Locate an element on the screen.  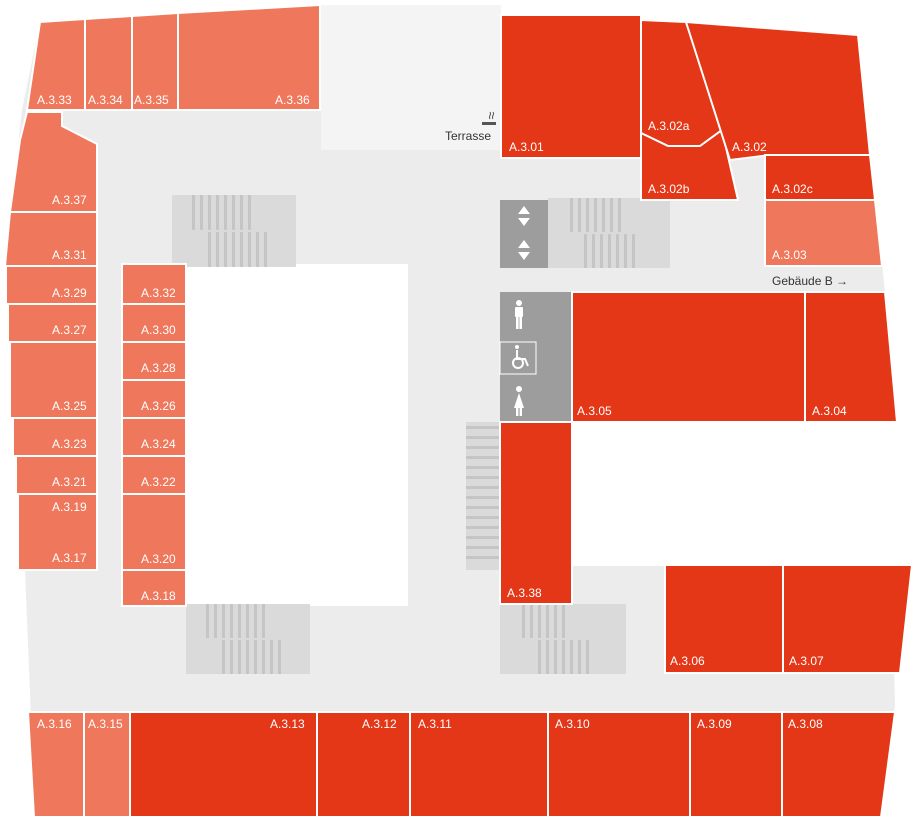
room-a330: A.3.30 is located at coordinates (154, 323).